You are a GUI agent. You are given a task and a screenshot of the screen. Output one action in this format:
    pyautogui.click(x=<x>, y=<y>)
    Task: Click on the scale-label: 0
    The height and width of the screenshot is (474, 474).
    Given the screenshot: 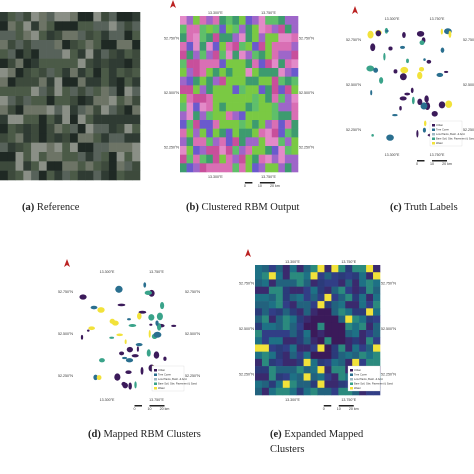 What is the action you would take?
    pyautogui.click(x=135, y=409)
    